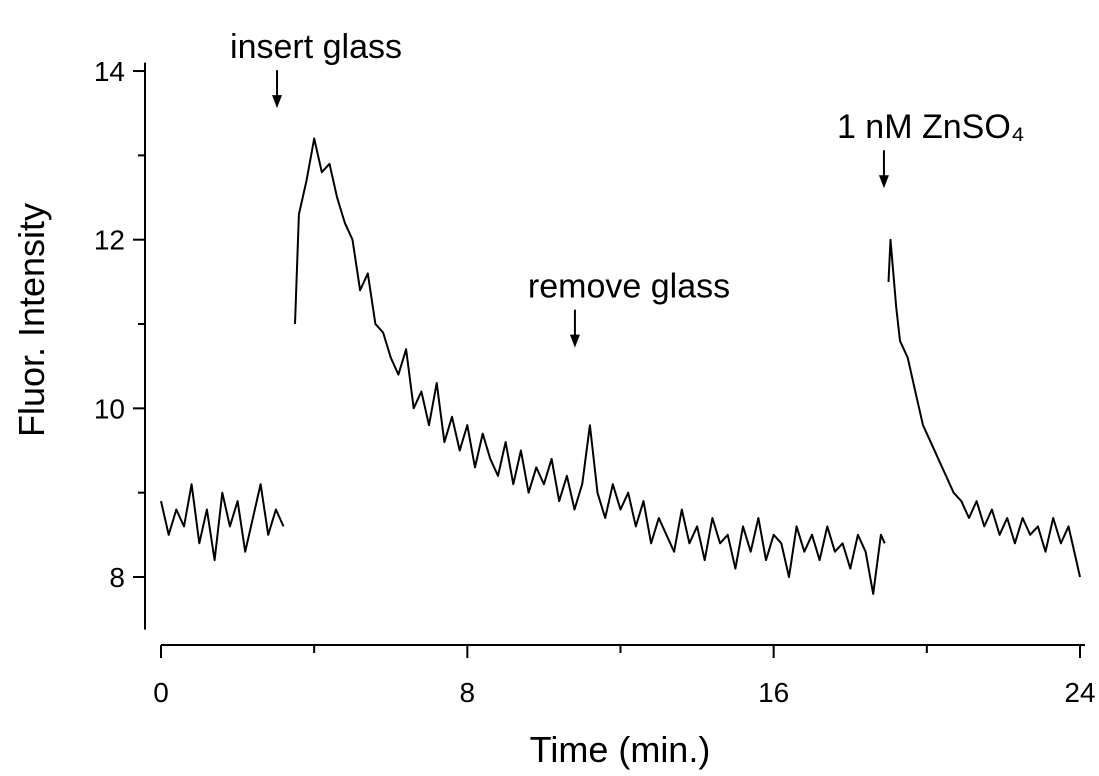  Describe the element at coordinates (161, 692) in the screenshot. I see `x-tick-label: 0` at that location.